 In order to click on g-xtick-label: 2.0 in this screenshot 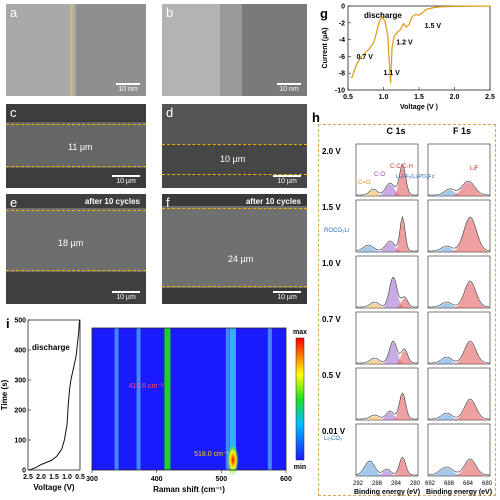, I will do `click(455, 97)`.